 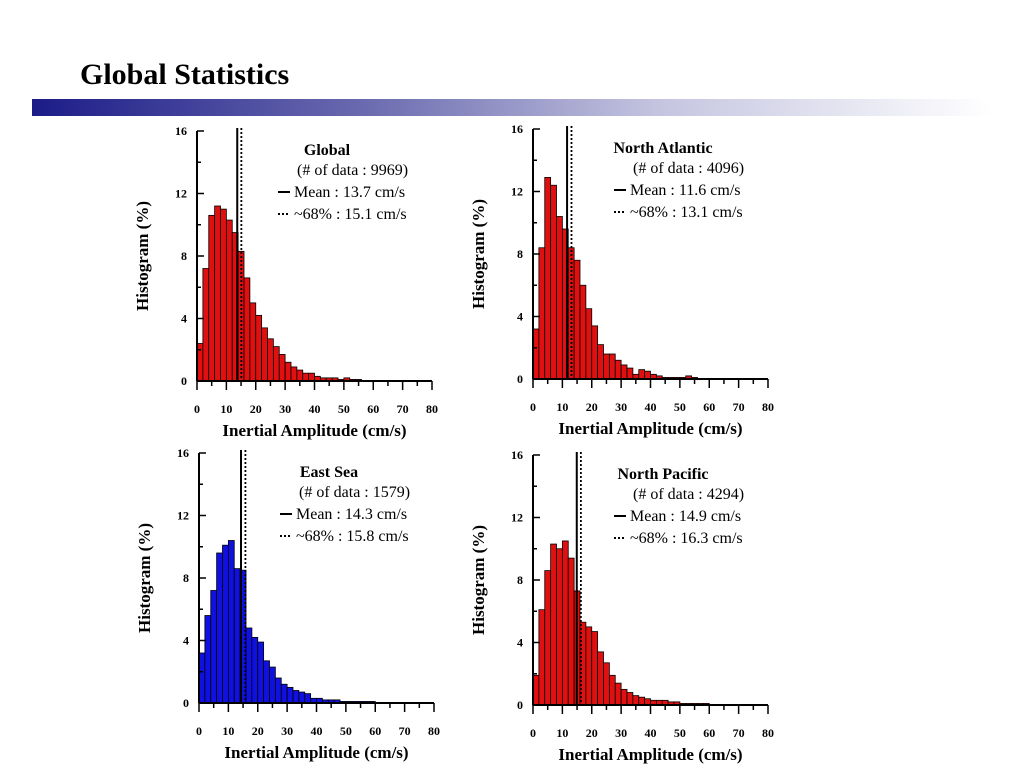 I want to click on data-count-label: (# of data : 1579), so click(x=354, y=492).